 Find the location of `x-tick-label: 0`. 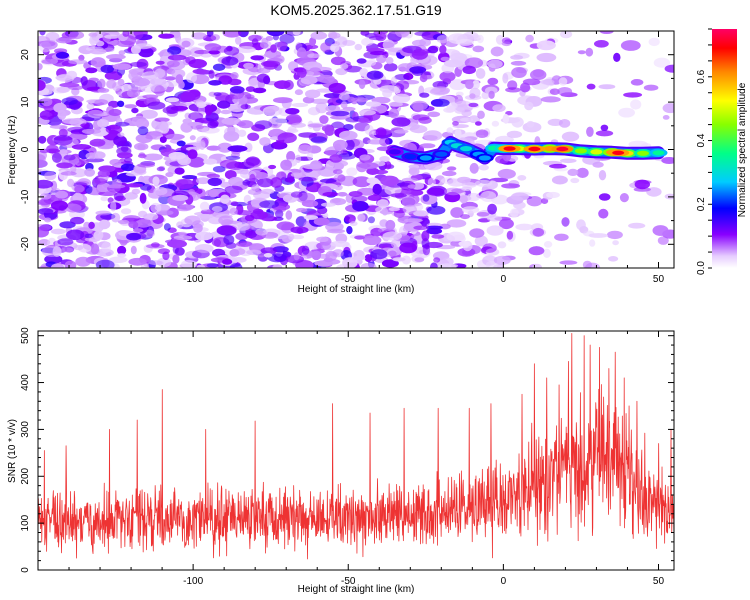

x-tick-label: 0 is located at coordinates (504, 581).